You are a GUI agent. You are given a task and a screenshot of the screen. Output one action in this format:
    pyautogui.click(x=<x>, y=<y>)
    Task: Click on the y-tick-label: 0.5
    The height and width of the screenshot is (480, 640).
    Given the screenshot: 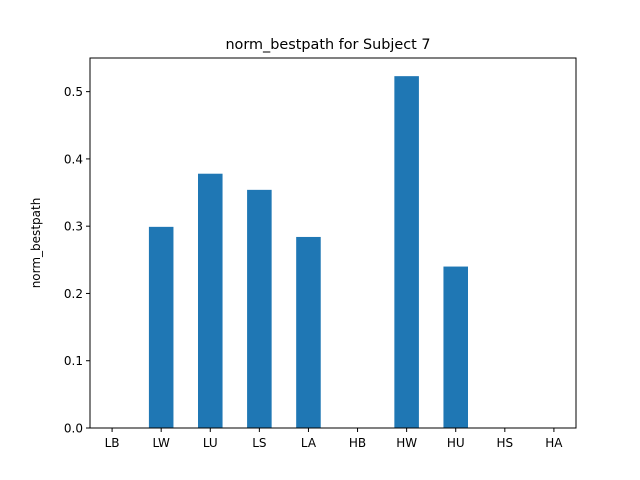 What is the action you would take?
    pyautogui.click(x=73, y=92)
    